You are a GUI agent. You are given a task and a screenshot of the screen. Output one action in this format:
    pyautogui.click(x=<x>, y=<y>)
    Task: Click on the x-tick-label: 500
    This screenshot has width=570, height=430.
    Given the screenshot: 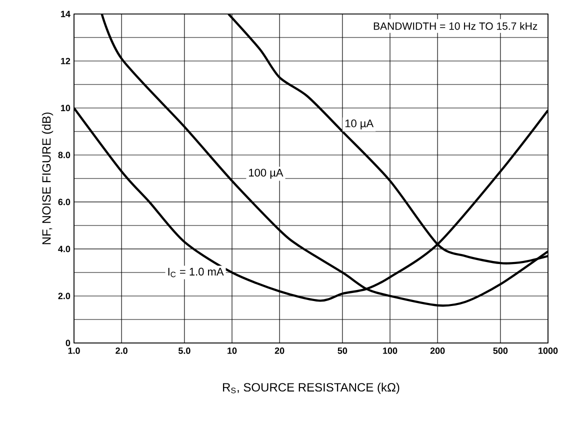 What is the action you would take?
    pyautogui.click(x=500, y=351)
    